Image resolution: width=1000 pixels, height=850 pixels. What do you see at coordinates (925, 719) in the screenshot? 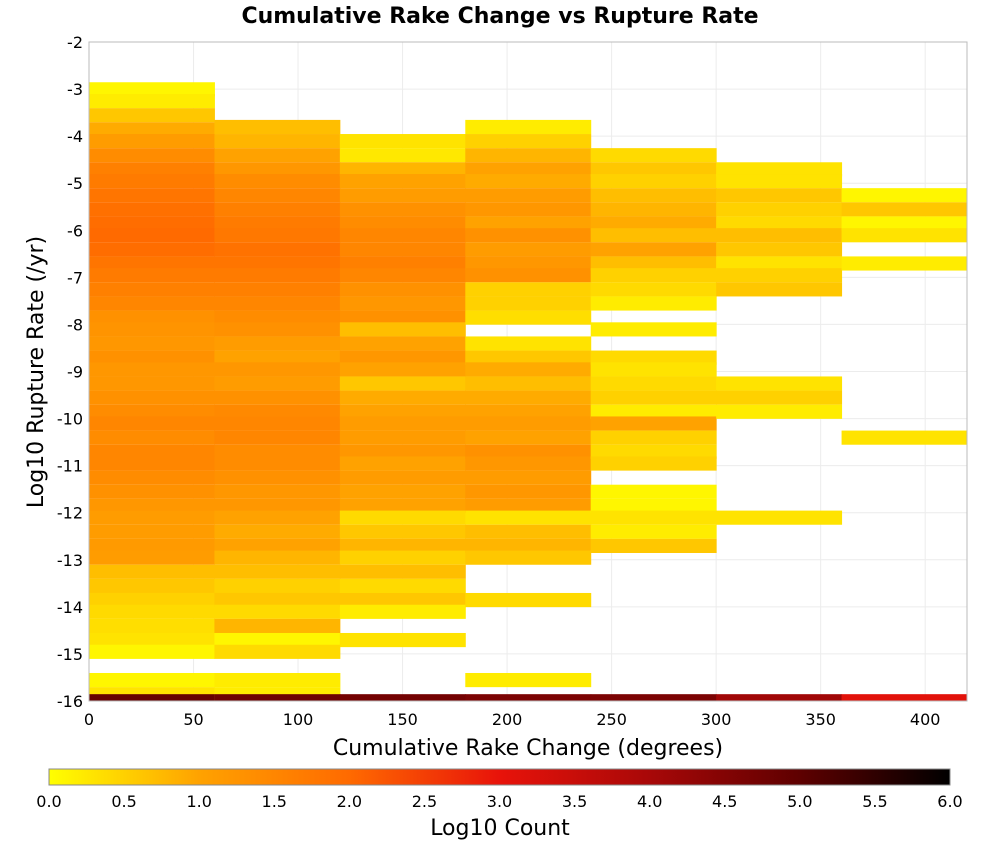
I see `x-tick-label: 400` at bounding box center [925, 719].